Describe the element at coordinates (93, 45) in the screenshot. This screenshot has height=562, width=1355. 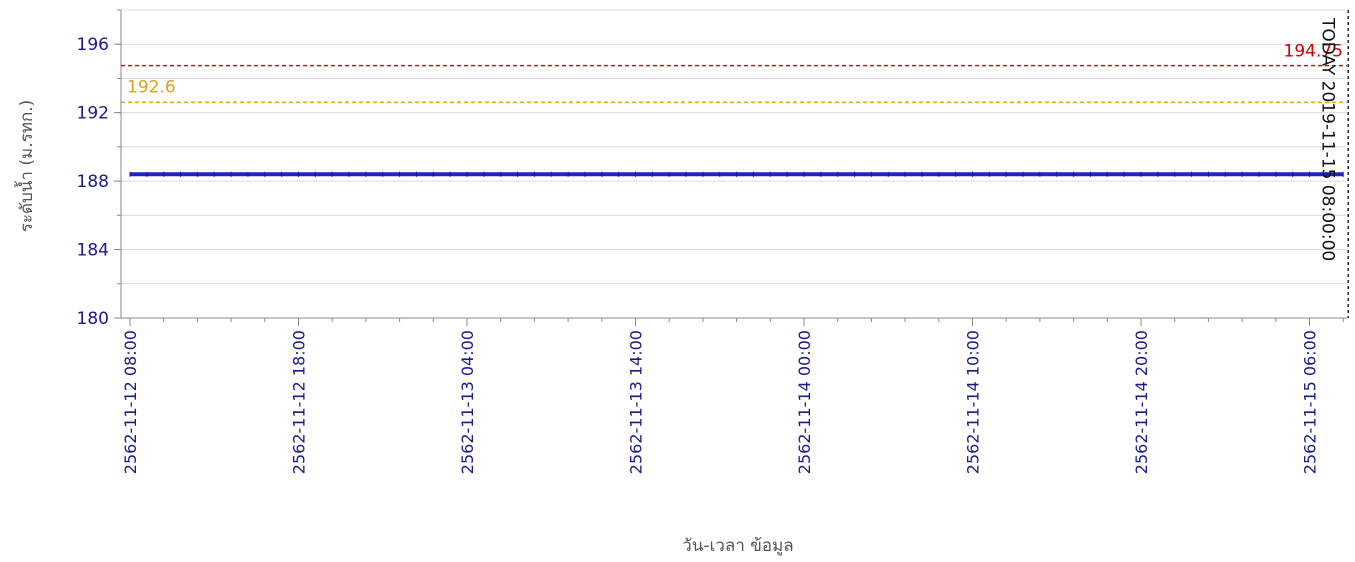
I see `y-tick-label: 196` at that location.